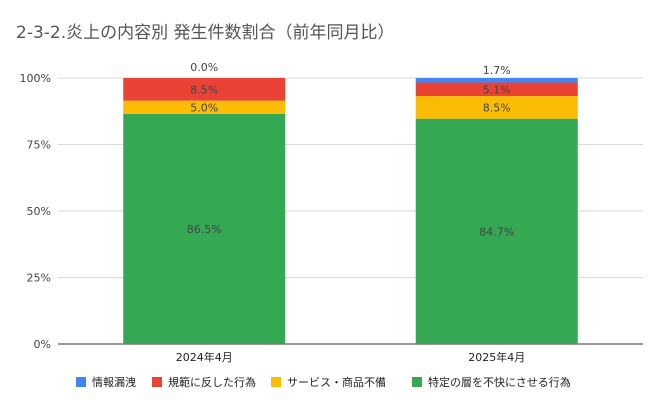 Image resolution: width=663 pixels, height=408 pixels. I want to click on legend-label: 情報漏洩, so click(114, 382).